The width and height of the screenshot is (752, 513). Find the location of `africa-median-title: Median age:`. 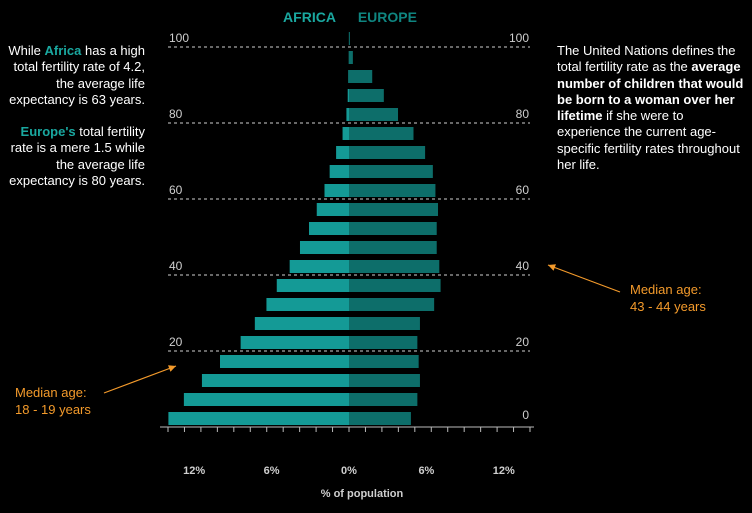

africa-median-title: Median age: is located at coordinates (51, 392).